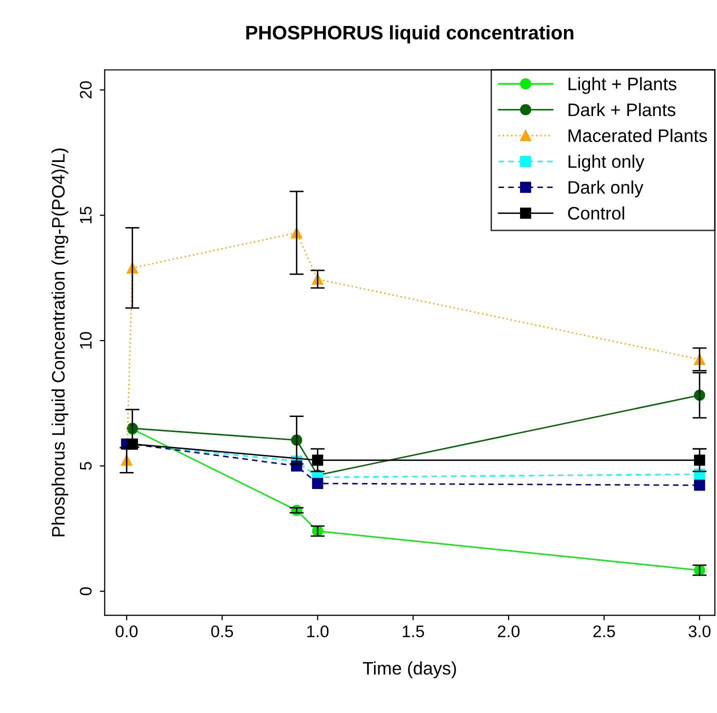 This screenshot has width=717, height=713. I want to click on x-tick-label: 1.5, so click(413, 632).